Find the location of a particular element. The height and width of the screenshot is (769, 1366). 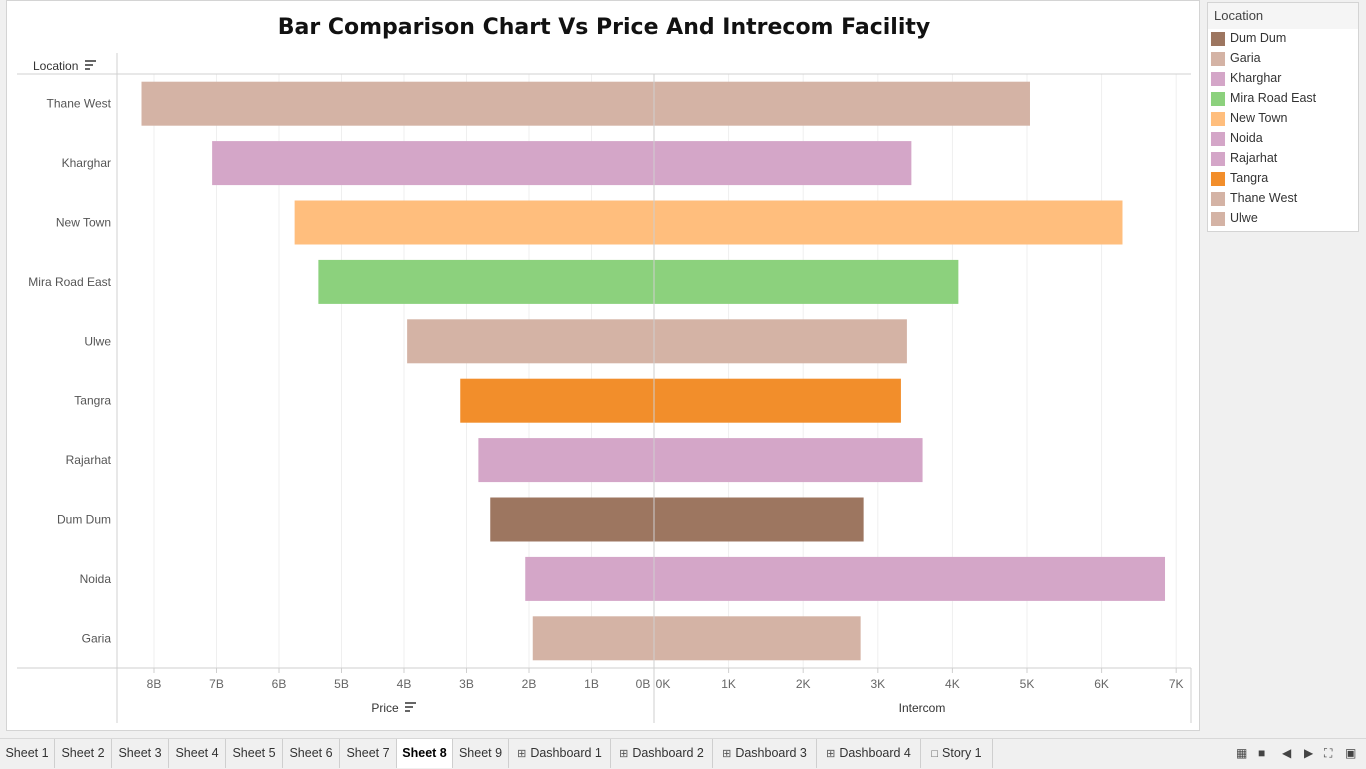

legend-item: Mira Road East is located at coordinates (1283, 99).